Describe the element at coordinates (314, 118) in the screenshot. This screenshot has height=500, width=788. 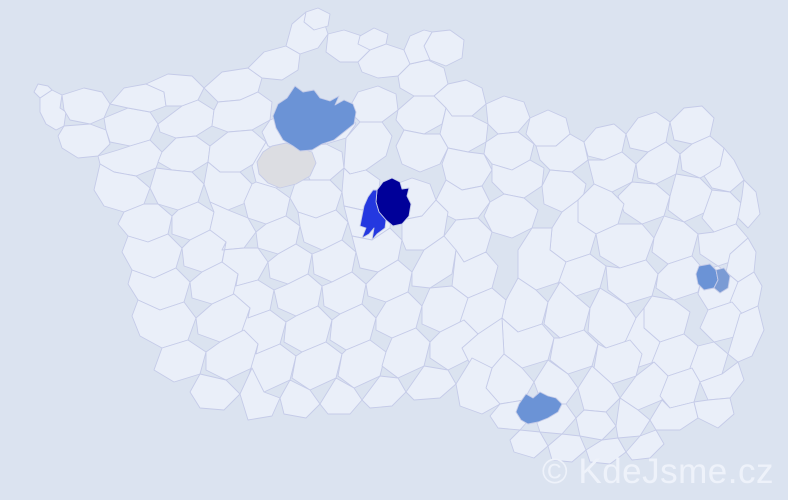
I see `district-highlight-ceska-lipa` at that location.